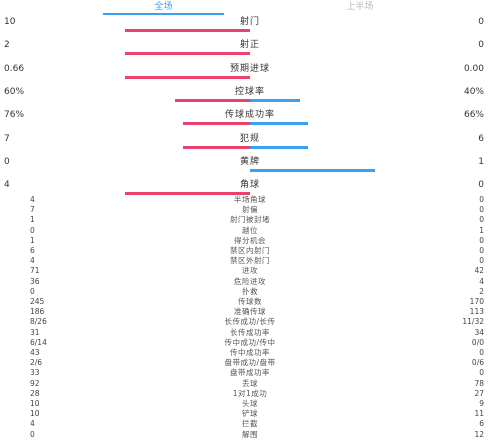 This screenshot has height=440, width=500. I want to click on stat-label: 传球数, so click(250, 301).